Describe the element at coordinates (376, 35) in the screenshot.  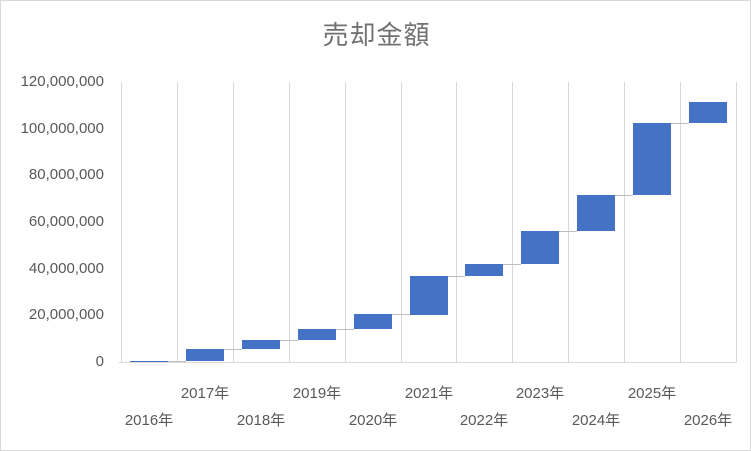
I see `chart-title: 売却金額` at that location.